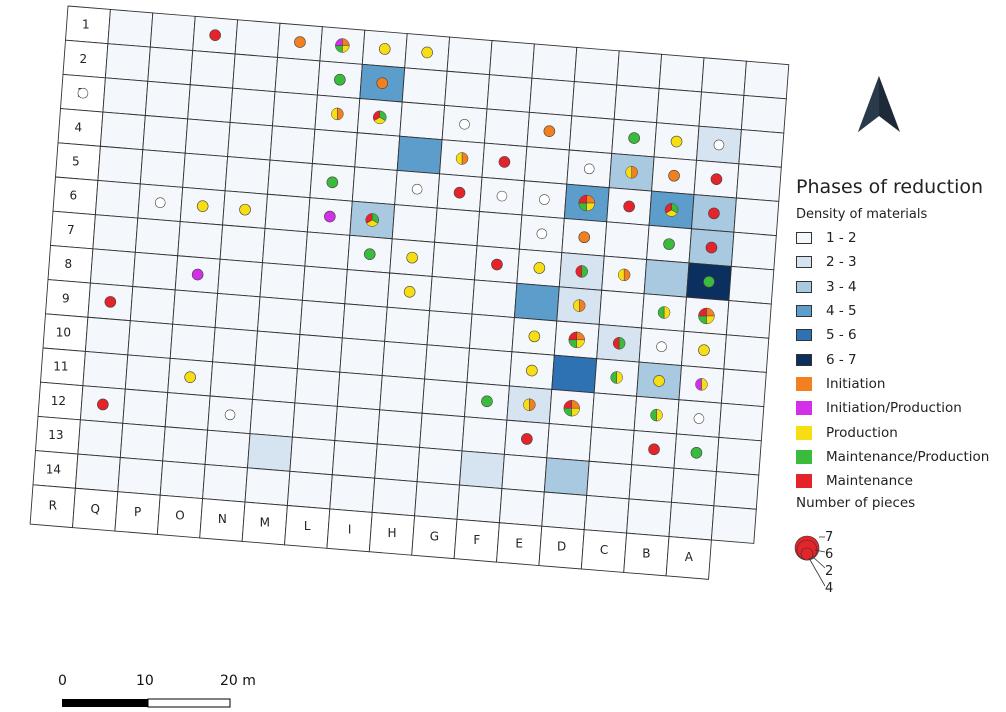  Describe the element at coordinates (900, 481) in the screenshot. I see `phase-legend-item: Maintenance` at that location.